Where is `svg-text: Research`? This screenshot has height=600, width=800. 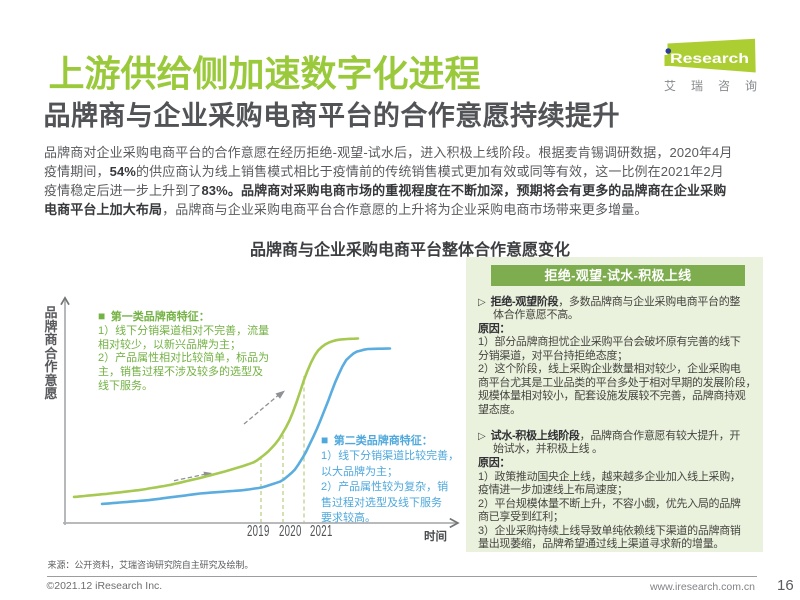 svg-text: Research is located at coordinates (709, 58).